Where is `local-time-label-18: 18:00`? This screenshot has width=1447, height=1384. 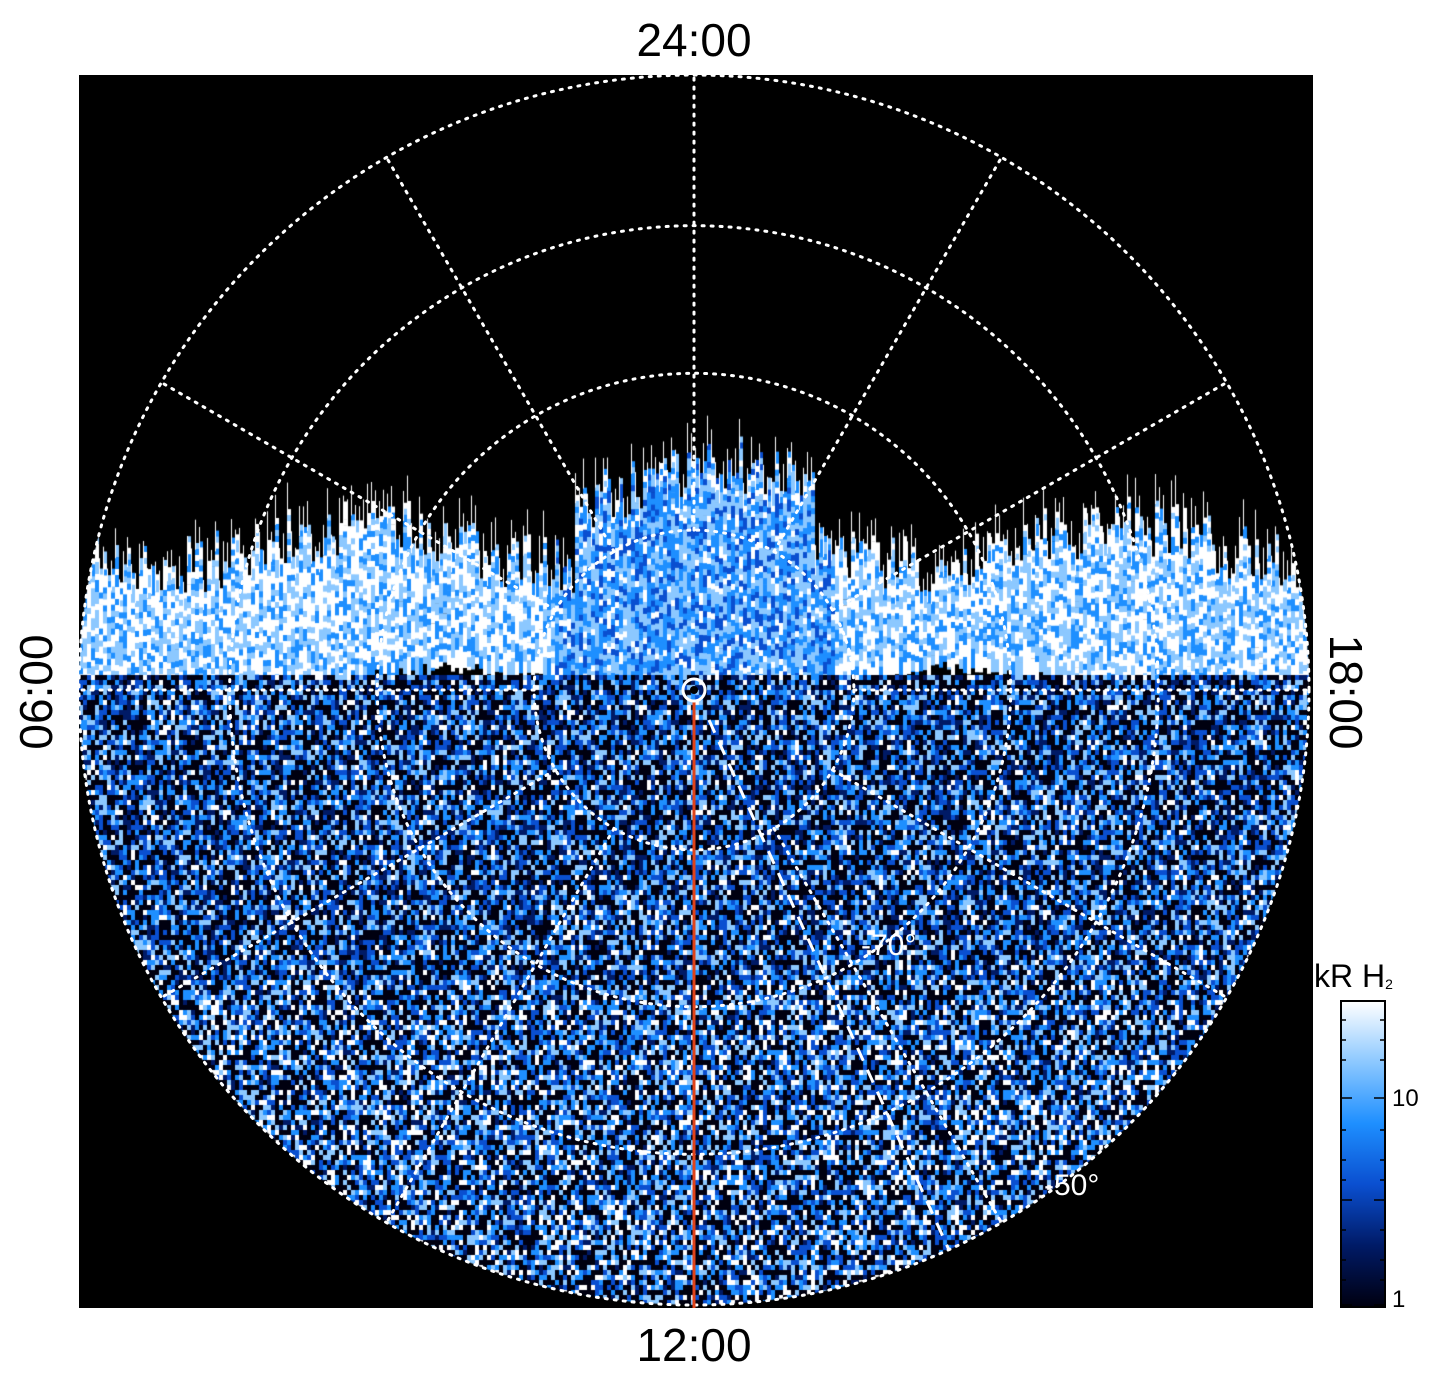
local-time-label-18: 18:00 is located at coordinates (1346, 692).